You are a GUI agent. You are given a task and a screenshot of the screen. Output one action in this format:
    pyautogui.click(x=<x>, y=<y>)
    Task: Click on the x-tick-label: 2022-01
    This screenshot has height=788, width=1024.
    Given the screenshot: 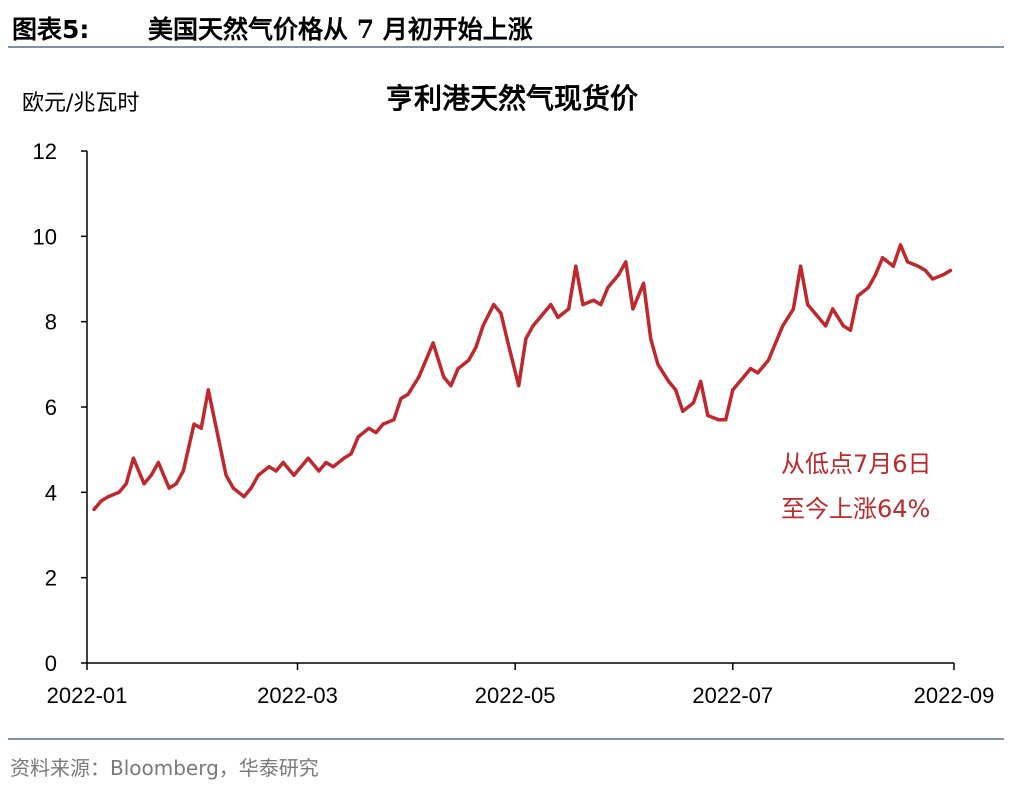 What is the action you would take?
    pyautogui.click(x=87, y=695)
    